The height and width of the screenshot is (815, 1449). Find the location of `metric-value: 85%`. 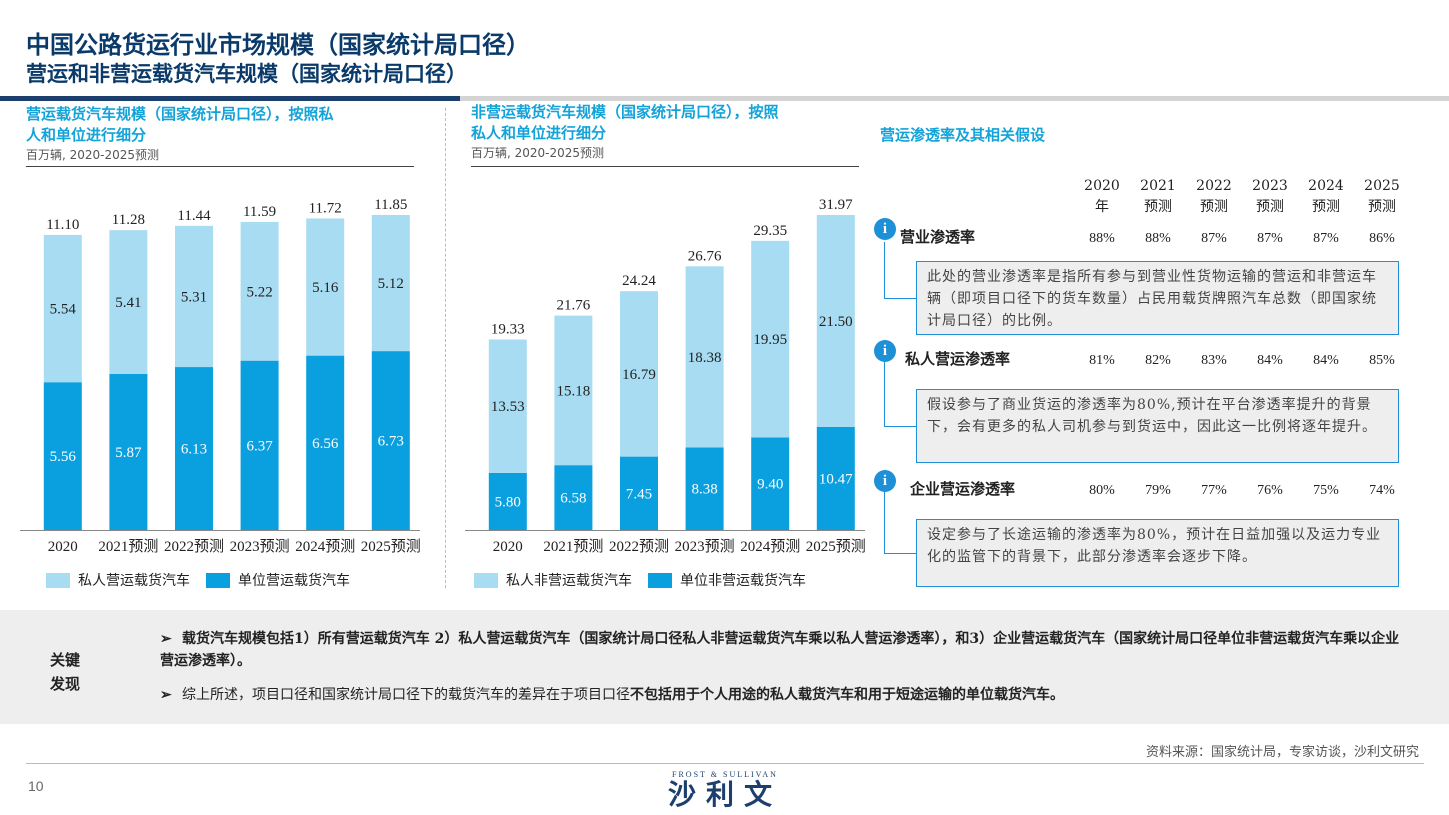

metric-value: 85% is located at coordinates (1382, 360).